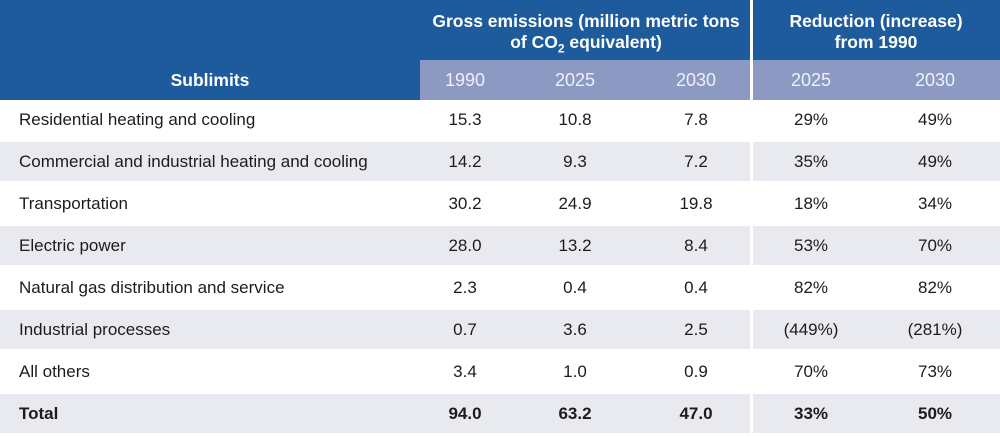  Describe the element at coordinates (876, 42) in the screenshot. I see `group2-line2: from 1990` at that location.